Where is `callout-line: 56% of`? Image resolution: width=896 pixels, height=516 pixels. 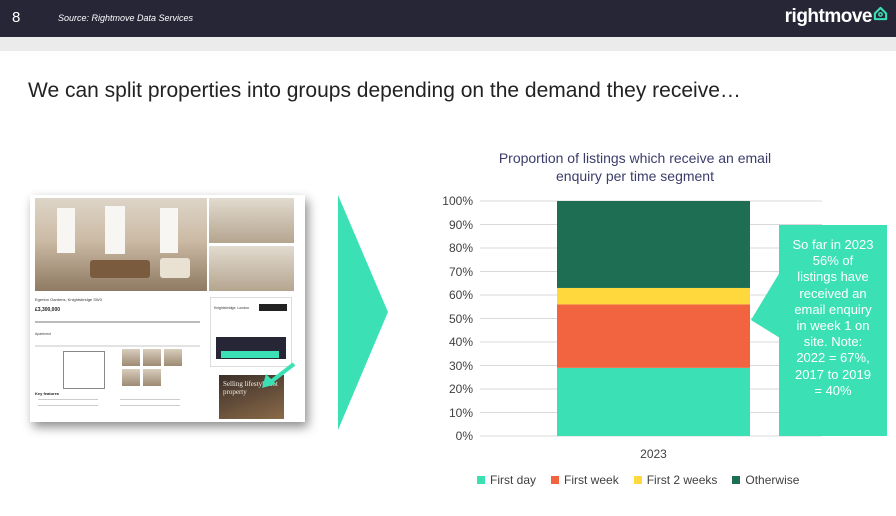
callout-line: 56% of is located at coordinates (833, 261).